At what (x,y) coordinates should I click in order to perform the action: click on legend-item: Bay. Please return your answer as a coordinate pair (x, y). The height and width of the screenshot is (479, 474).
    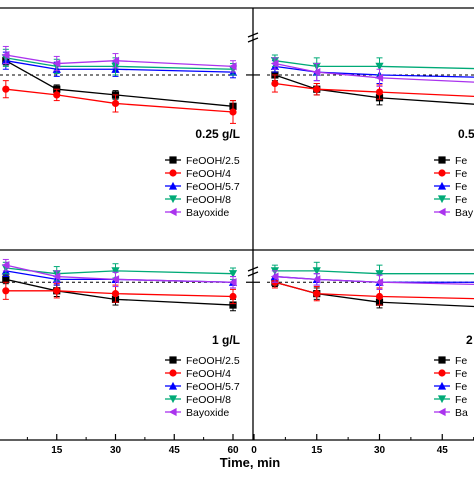
    Looking at the image, I should click on (454, 213).